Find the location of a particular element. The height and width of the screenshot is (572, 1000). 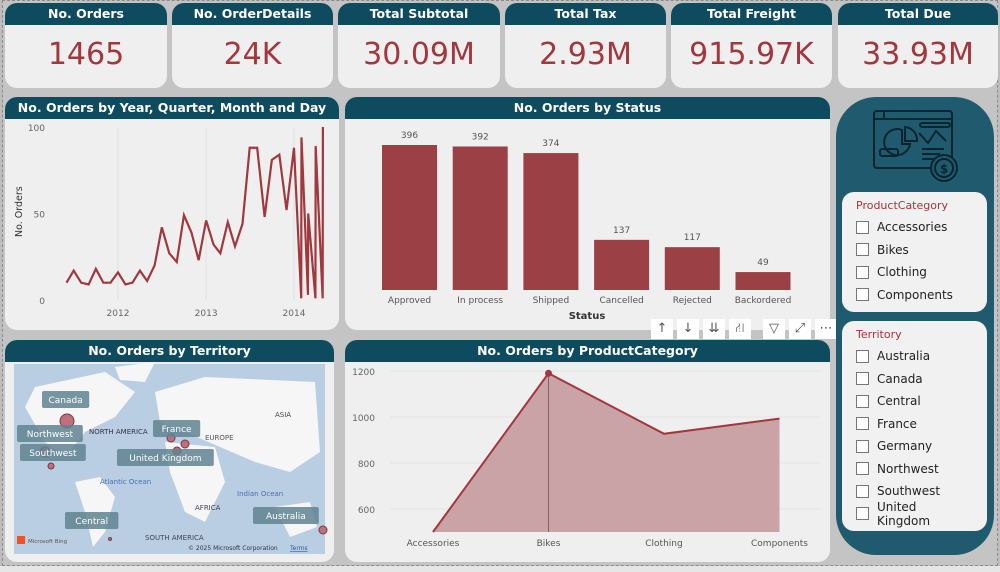

option-label: Accessories is located at coordinates (912, 227).